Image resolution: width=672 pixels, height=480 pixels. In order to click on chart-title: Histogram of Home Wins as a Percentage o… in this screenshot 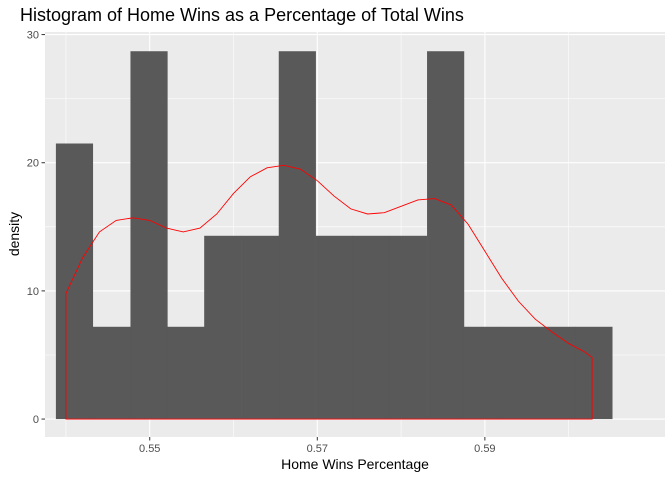, I will do `click(242, 15)`.